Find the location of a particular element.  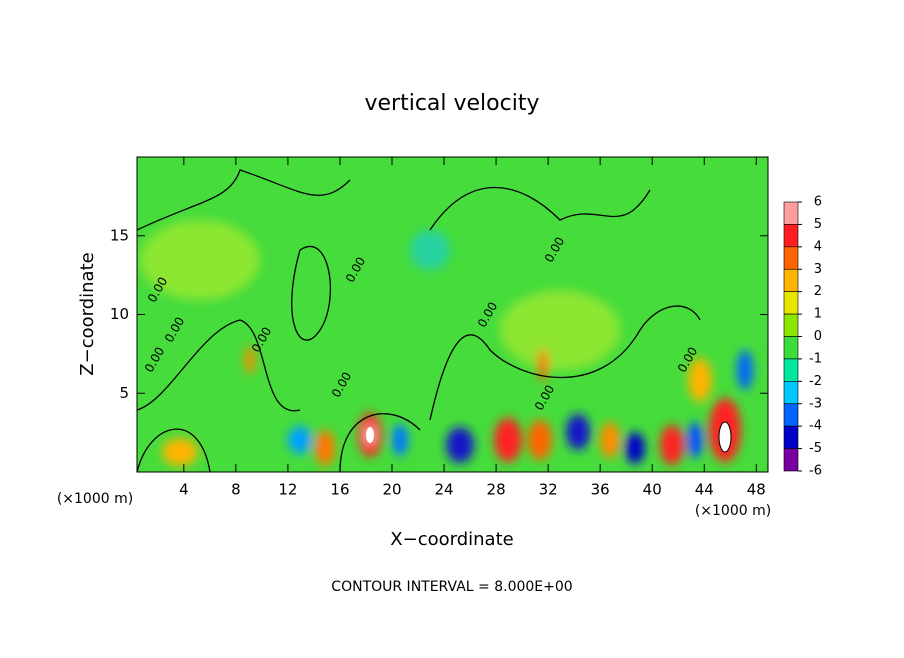

x-tick-label: 4 is located at coordinates (184, 490).